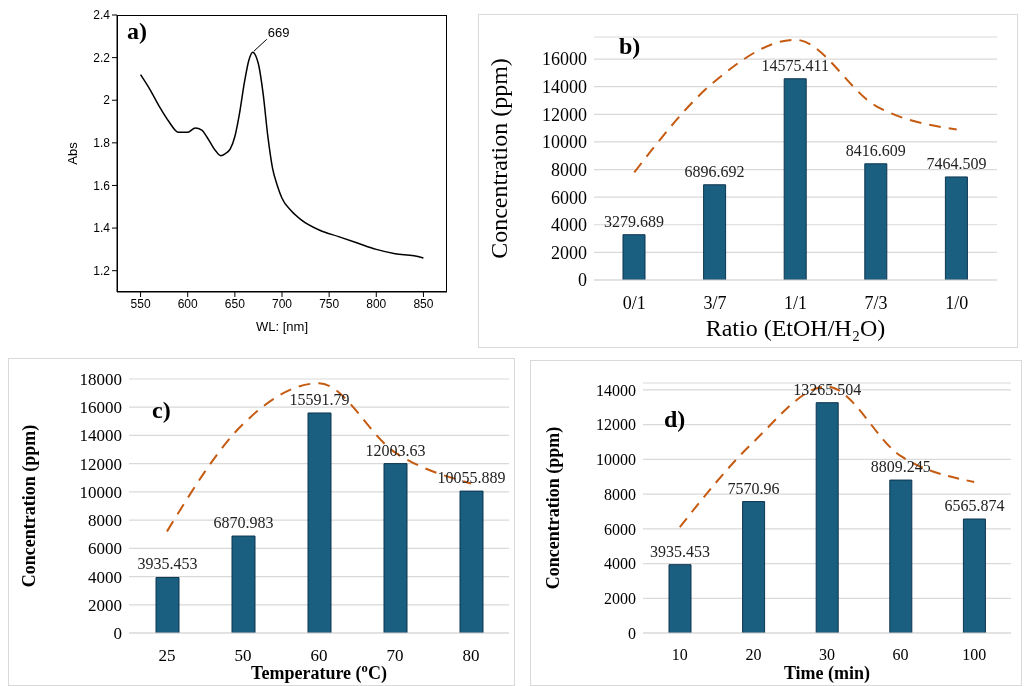  What do you see at coordinates (827, 673) in the screenshot?
I see `x-axis-title: Time (min)` at bounding box center [827, 673].